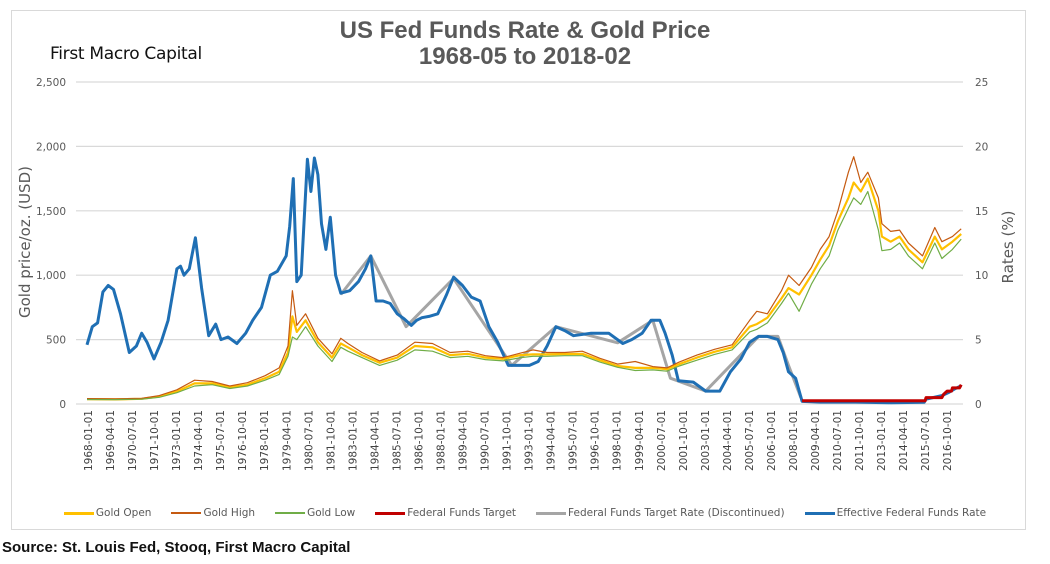  Describe the element at coordinates (728, 440) in the screenshot. I see `x-tick-label: 2004-04-01` at that location.